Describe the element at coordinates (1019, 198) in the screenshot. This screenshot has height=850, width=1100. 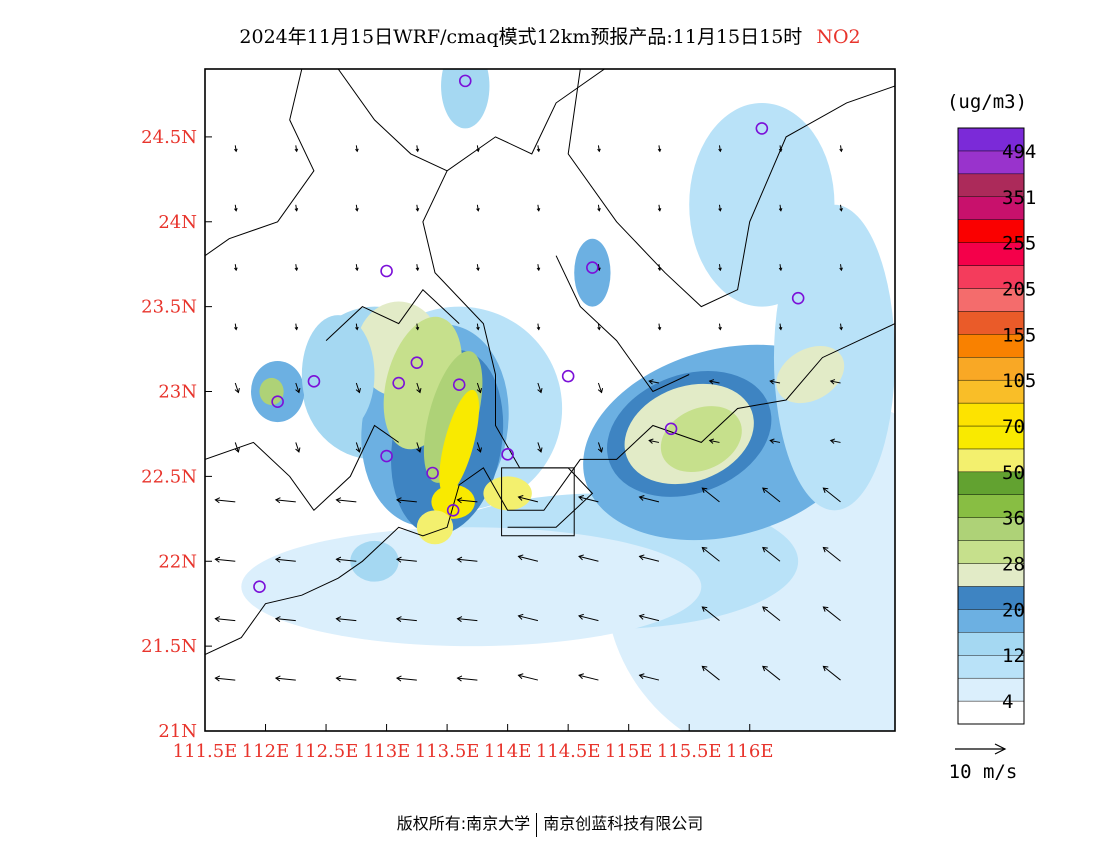
I see `colorbar-label: 351` at that location.